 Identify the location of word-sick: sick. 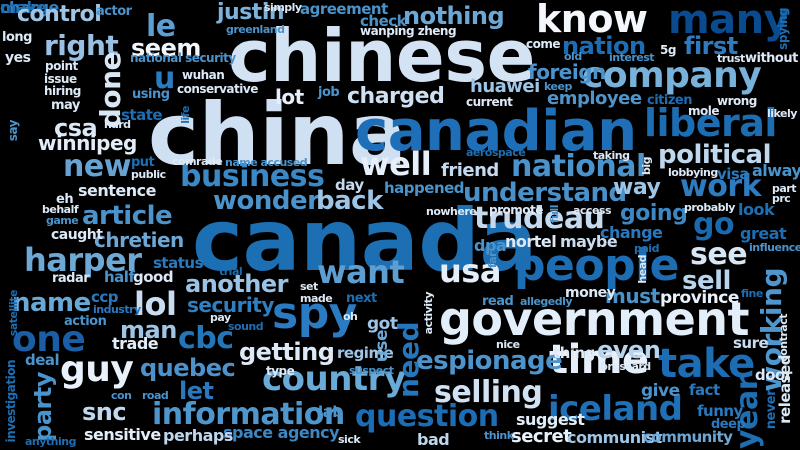
(349, 439).